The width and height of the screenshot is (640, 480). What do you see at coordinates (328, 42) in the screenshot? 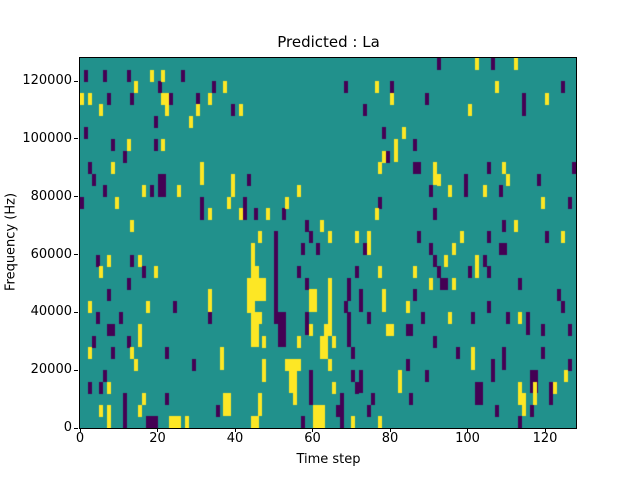
I see `chart-title: Predicted : La` at bounding box center [328, 42].